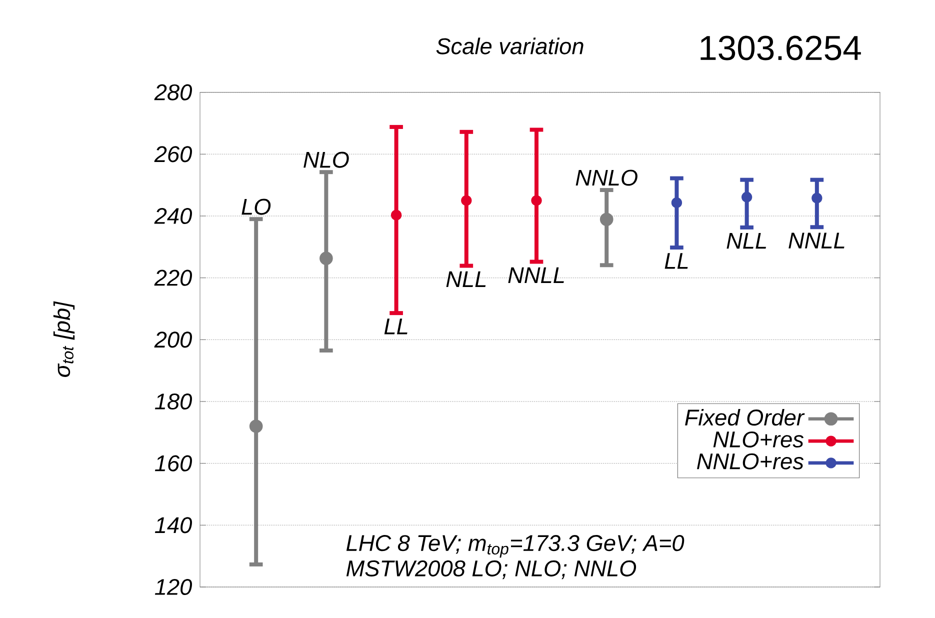 The height and width of the screenshot is (618, 935). Describe the element at coordinates (607, 178) in the screenshot. I see `x-tick-label: NNLO` at that location.